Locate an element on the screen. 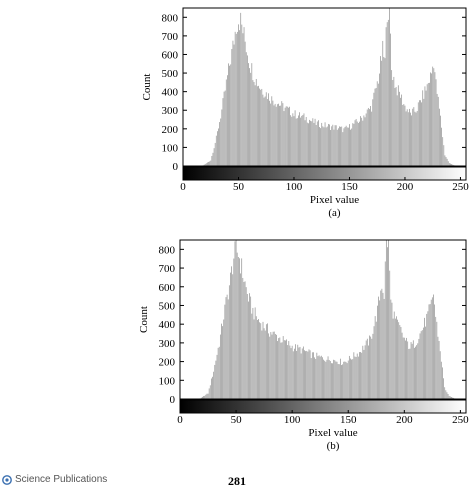 The height and width of the screenshot is (494, 474). y-tick-label: 700 is located at coordinates (170, 37).